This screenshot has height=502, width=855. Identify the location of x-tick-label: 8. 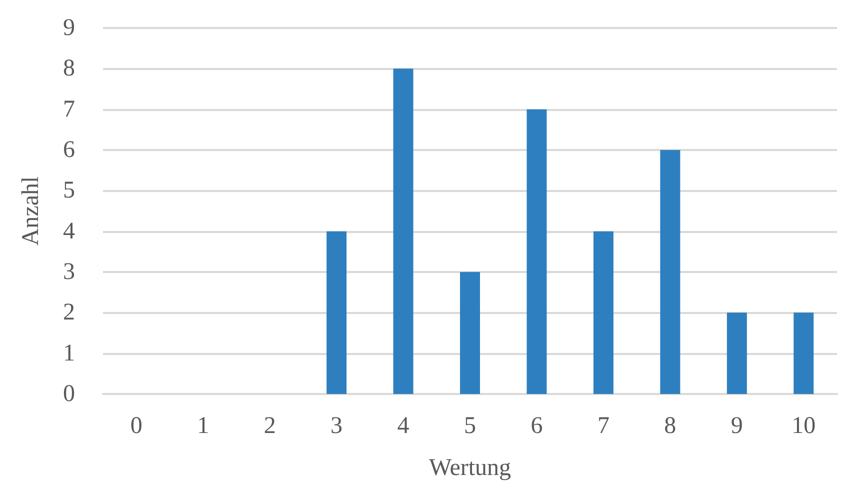
(670, 426).